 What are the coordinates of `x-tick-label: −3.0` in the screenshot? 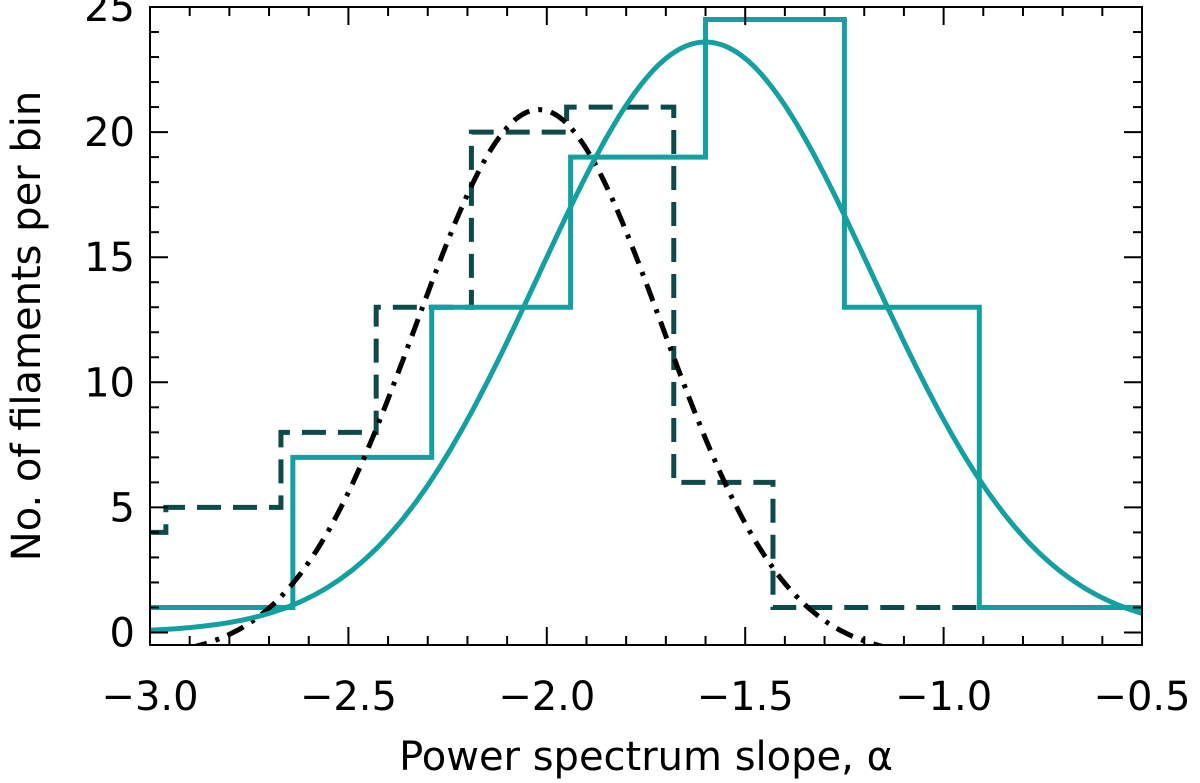 It's located at (149, 697).